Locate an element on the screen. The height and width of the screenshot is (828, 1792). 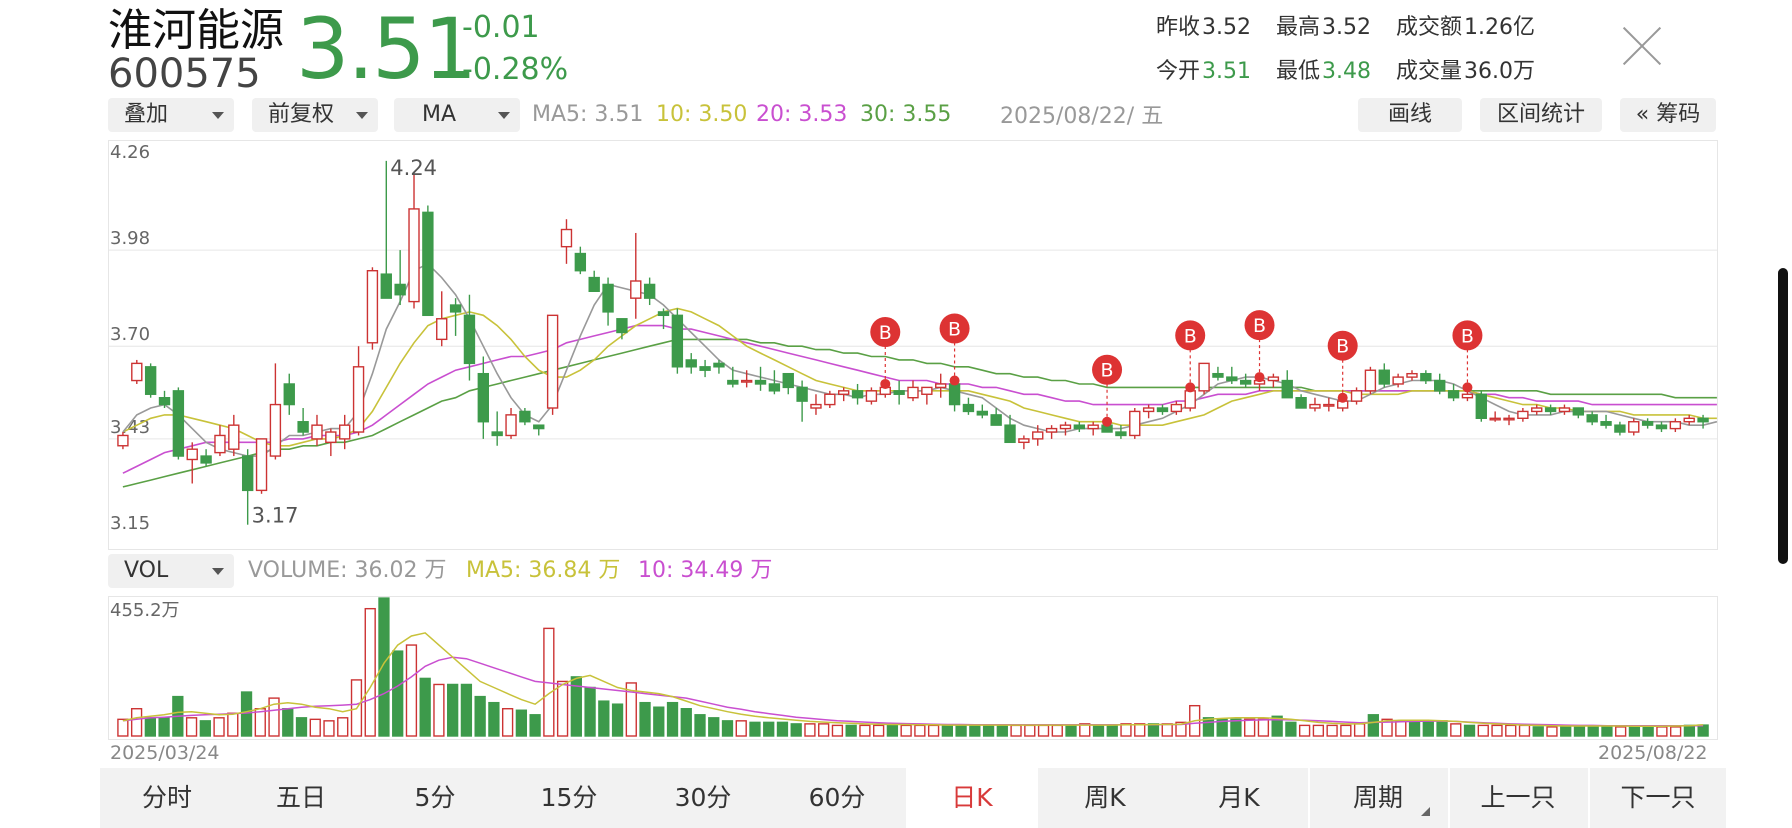
volume-indicator-dropdown: VOL is located at coordinates (171, 571).